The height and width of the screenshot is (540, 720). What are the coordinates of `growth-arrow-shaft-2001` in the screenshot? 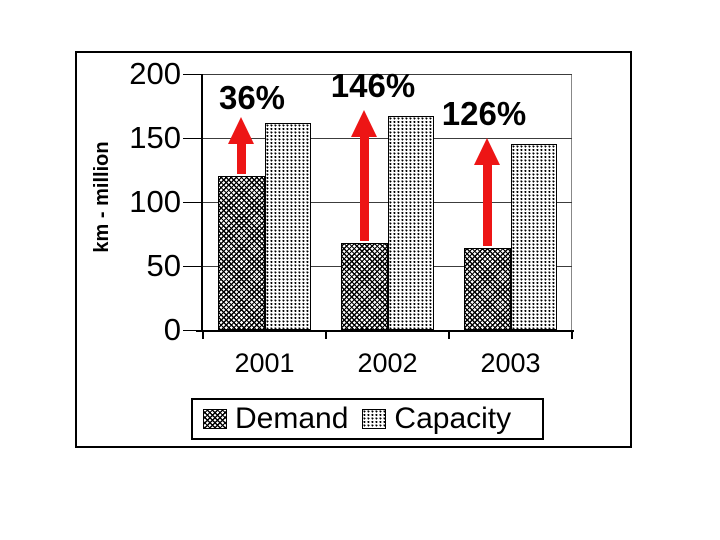 It's located at (241, 157).